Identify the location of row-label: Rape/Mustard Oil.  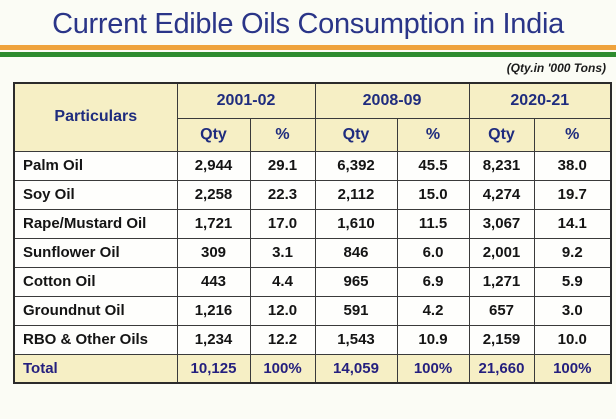
(95, 223).